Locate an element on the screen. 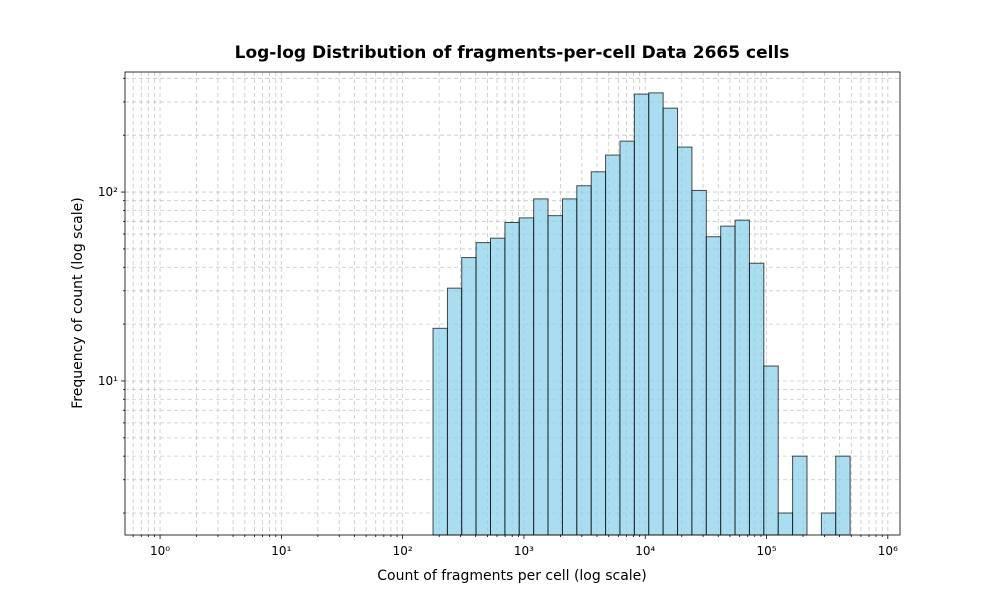  x-tick-label: 10² is located at coordinates (403, 551).